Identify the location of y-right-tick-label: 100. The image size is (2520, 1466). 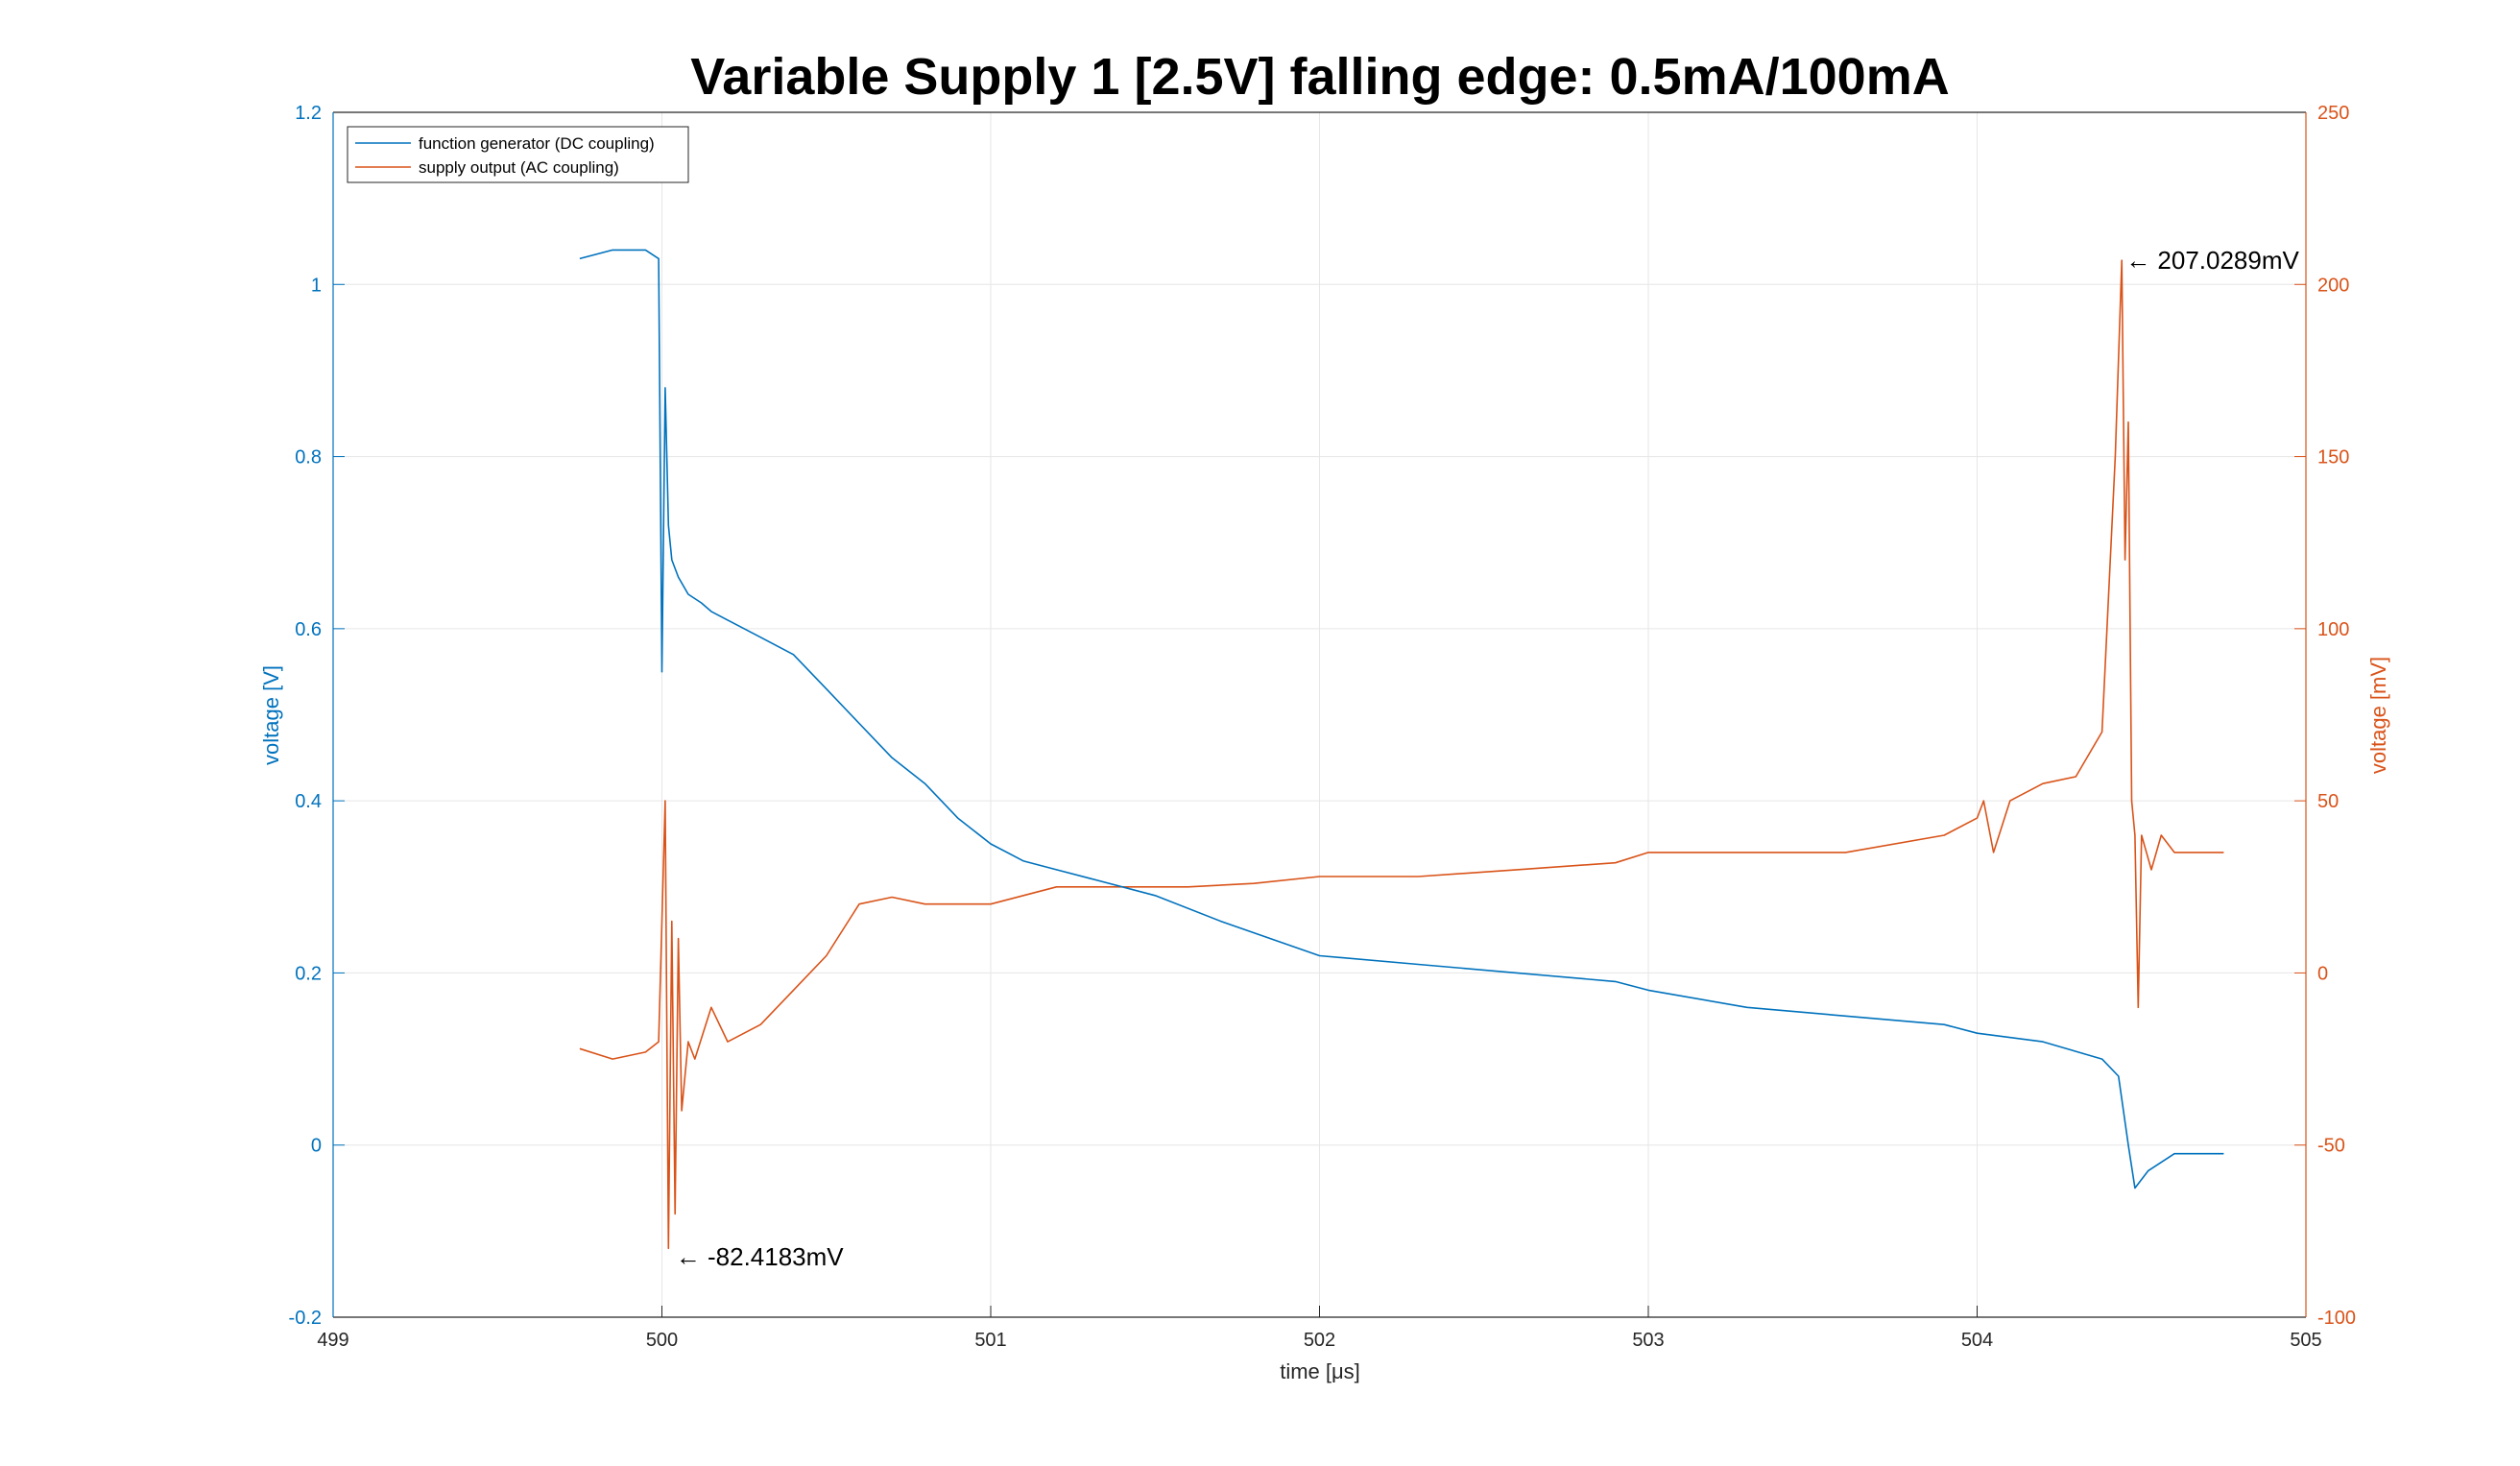
(2333, 629).